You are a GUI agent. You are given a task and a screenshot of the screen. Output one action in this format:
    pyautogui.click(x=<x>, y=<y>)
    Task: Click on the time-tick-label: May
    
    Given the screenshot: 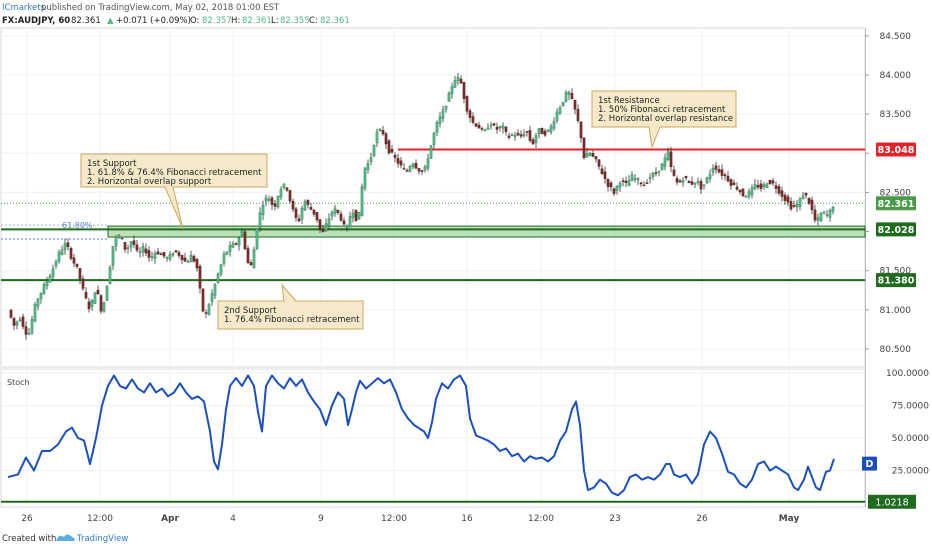 What is the action you would take?
    pyautogui.click(x=789, y=519)
    